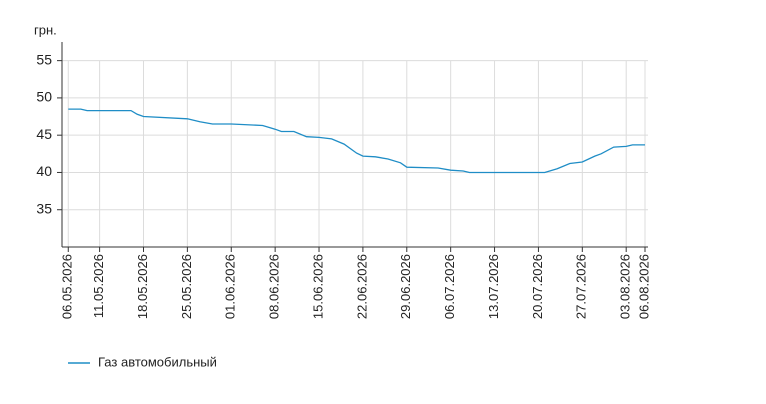 The width and height of the screenshot is (766, 404). What do you see at coordinates (449, 286) in the screenshot?
I see `x-tick-label: 06.07.2026` at bounding box center [449, 286].